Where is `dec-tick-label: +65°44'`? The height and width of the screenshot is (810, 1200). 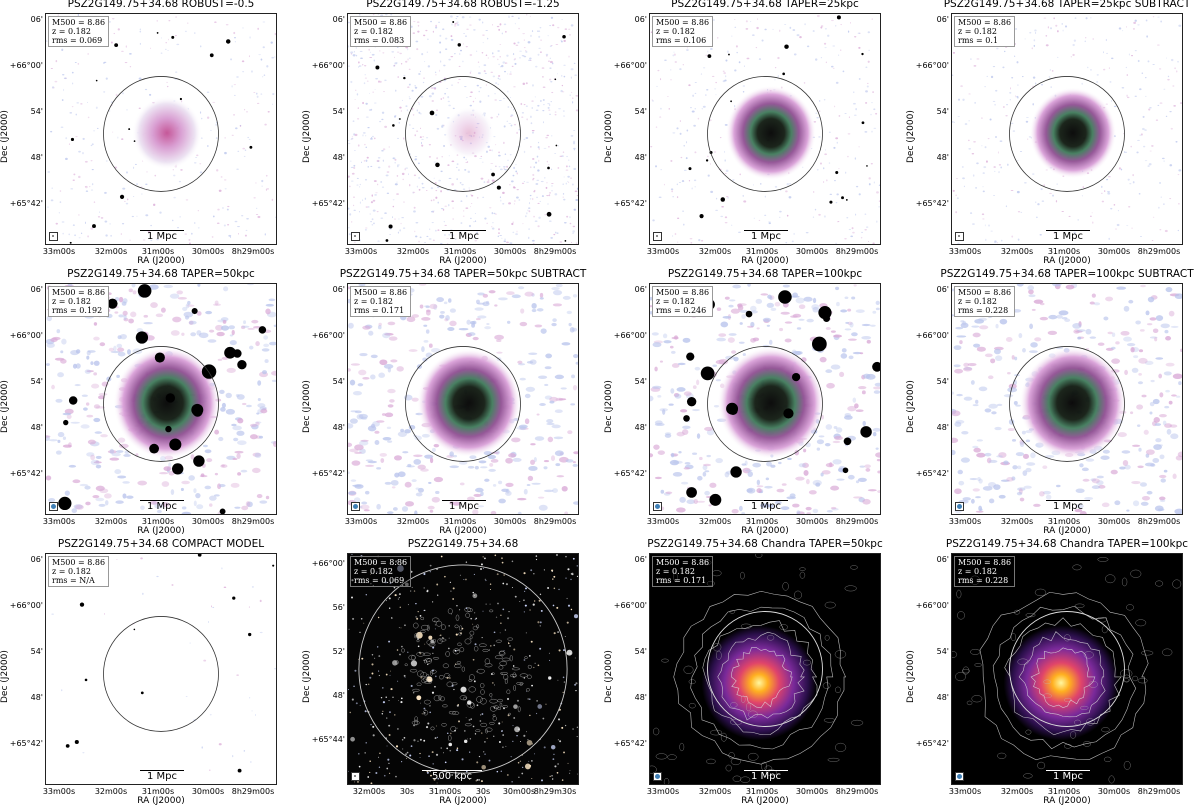 dec-tick-label: +65°44' is located at coordinates (328, 739).